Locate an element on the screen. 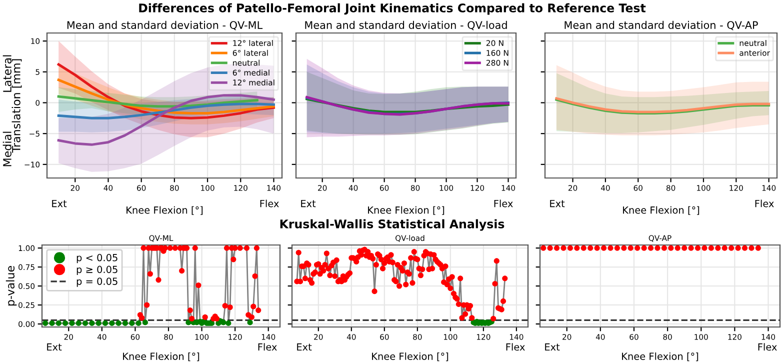  text: Kruskal-Wallis Statistical Analysis is located at coordinates (392, 225).